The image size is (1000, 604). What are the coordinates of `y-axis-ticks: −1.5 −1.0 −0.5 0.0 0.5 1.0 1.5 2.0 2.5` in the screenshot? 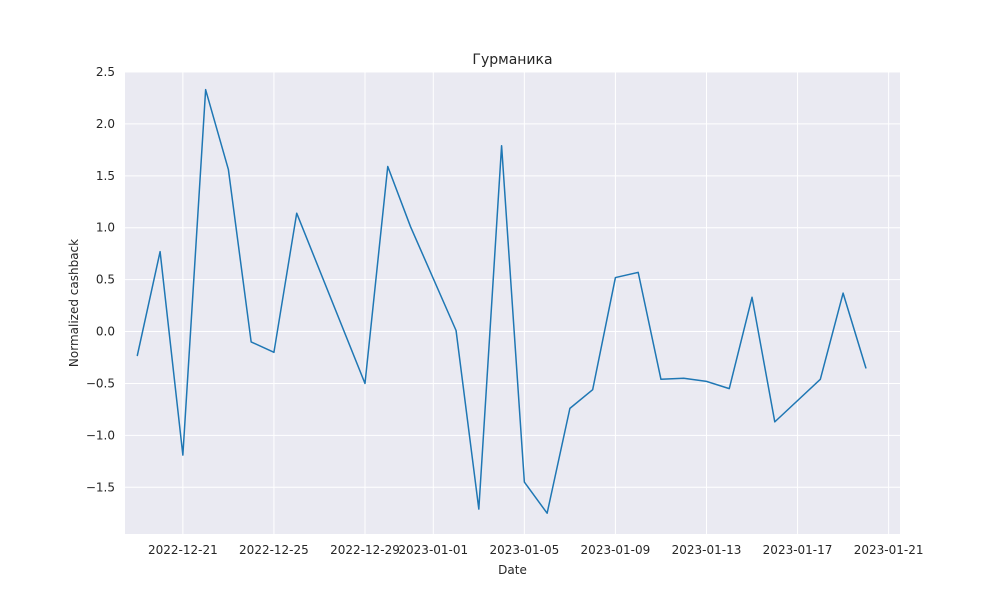 It's located at (100, 279).